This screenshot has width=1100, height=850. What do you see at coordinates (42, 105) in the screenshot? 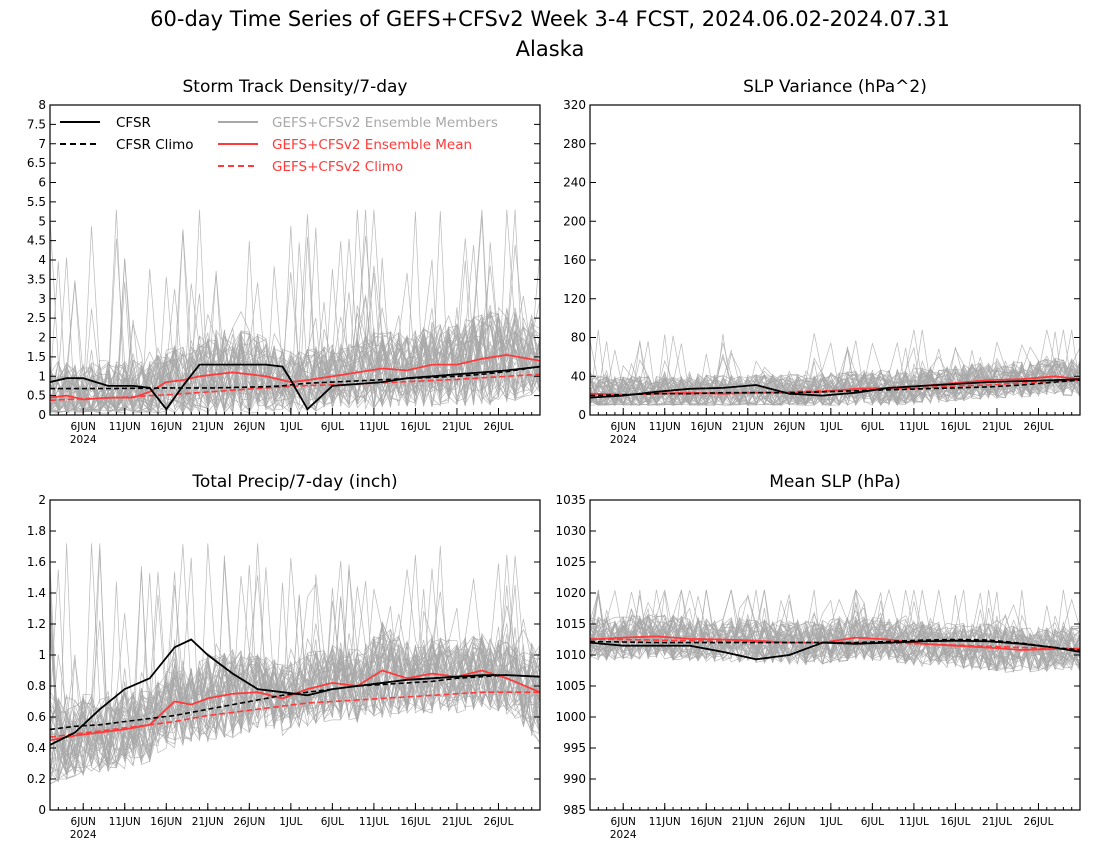
I see `y-tick-label: 8` at bounding box center [42, 105].